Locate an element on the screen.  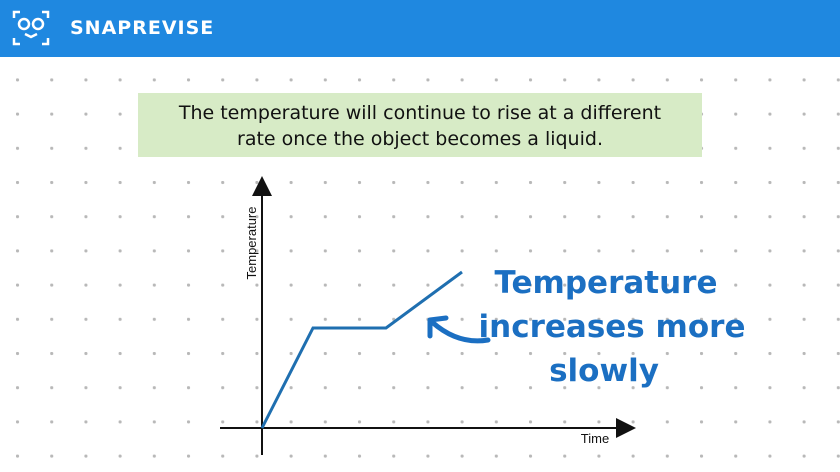
annotation-arrowhead is located at coordinates (438, 327).